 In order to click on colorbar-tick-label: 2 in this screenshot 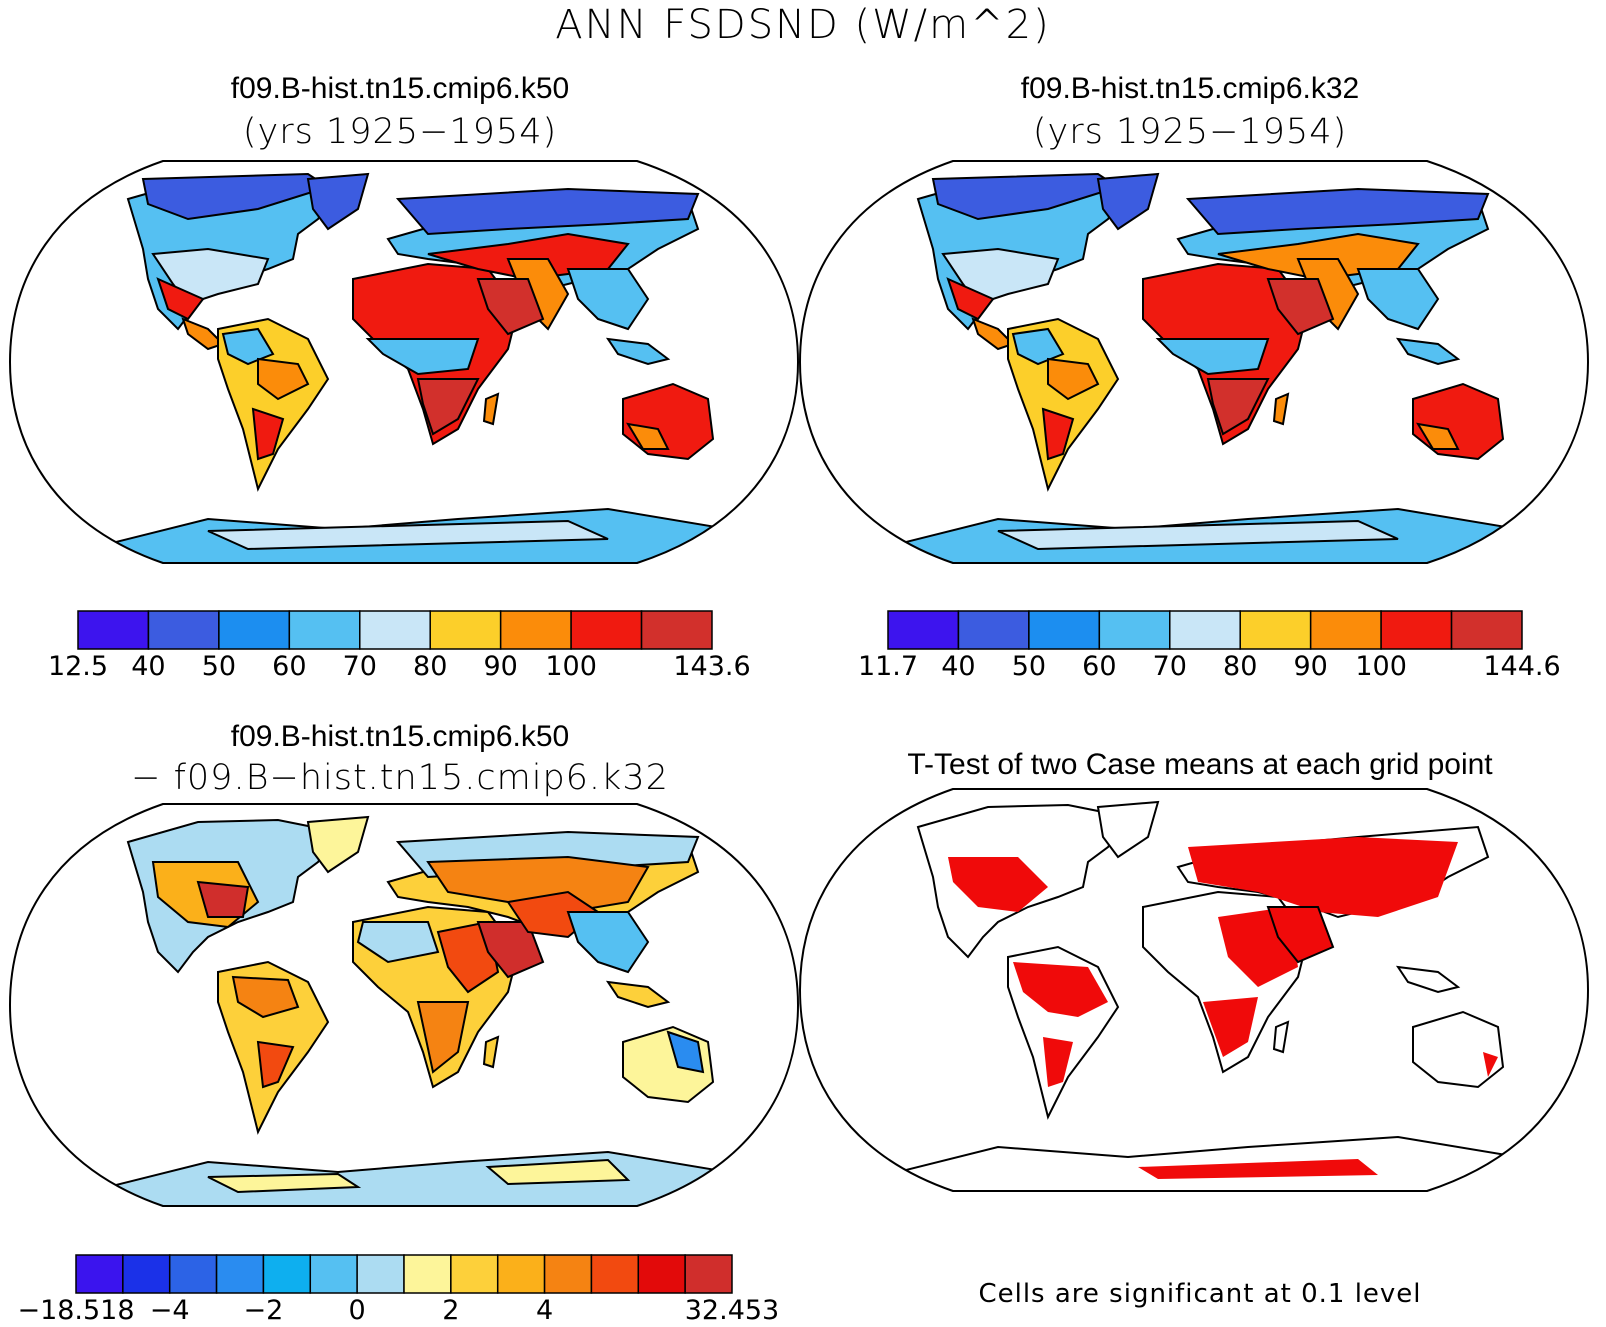, I will do `click(451, 1310)`.